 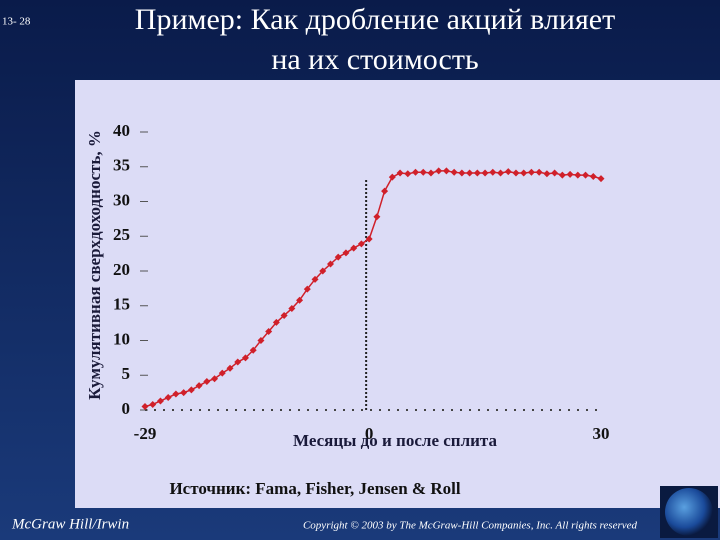 I want to click on y-tick-label: 30, so click(x=121, y=199).